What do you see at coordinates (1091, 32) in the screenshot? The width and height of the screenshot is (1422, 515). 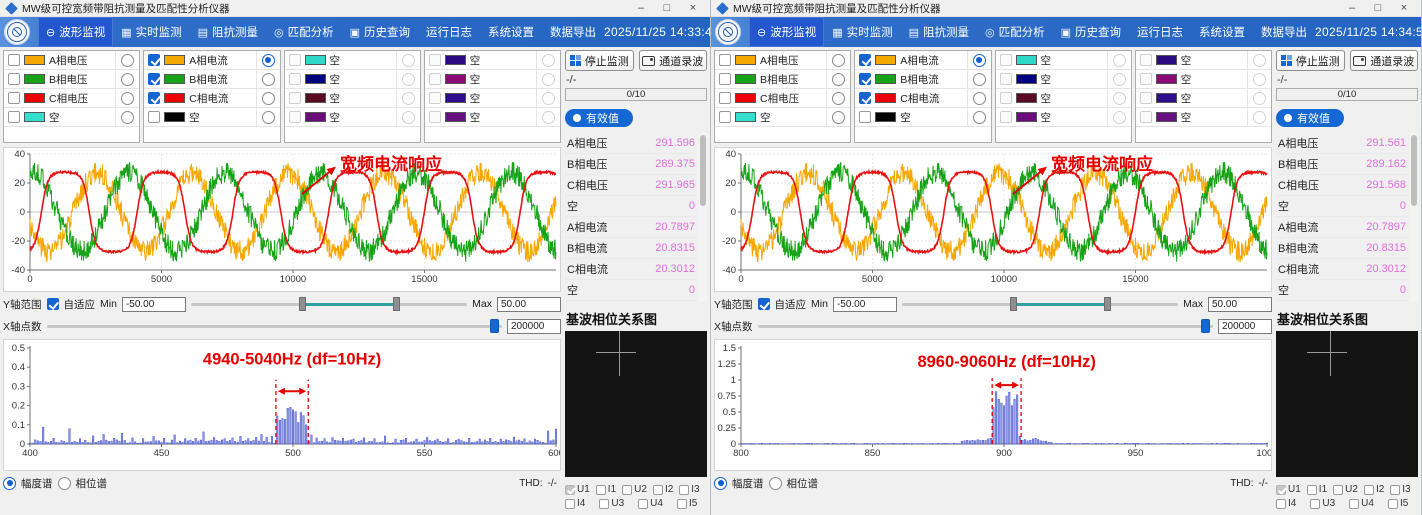 I see `tab-history-query: ▣ 历史查询` at bounding box center [1091, 32].